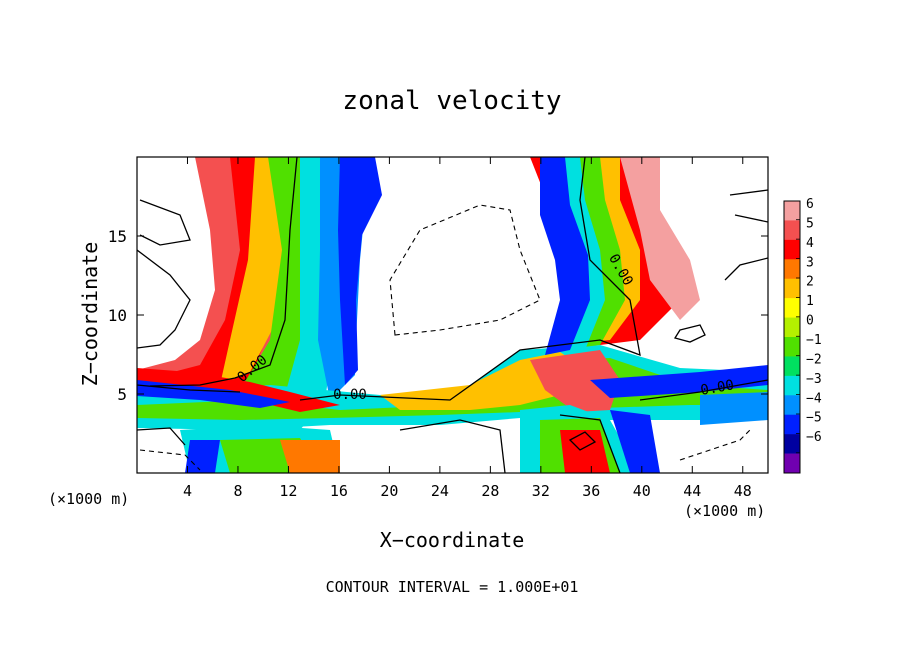 The height and width of the screenshot is (654, 904). I want to click on colorbar-label: 0, so click(810, 321).